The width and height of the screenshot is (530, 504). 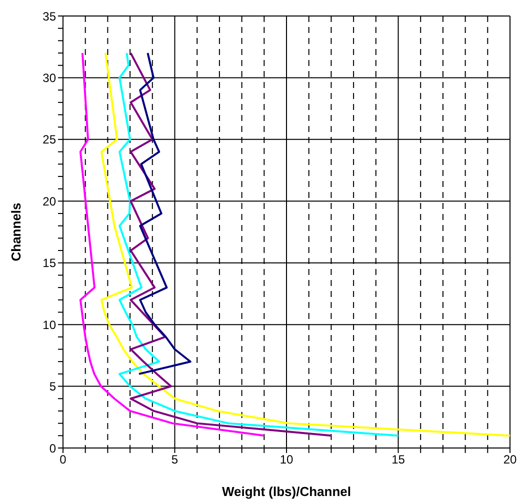 I want to click on y-tick-label: 35, so click(x=49, y=16).